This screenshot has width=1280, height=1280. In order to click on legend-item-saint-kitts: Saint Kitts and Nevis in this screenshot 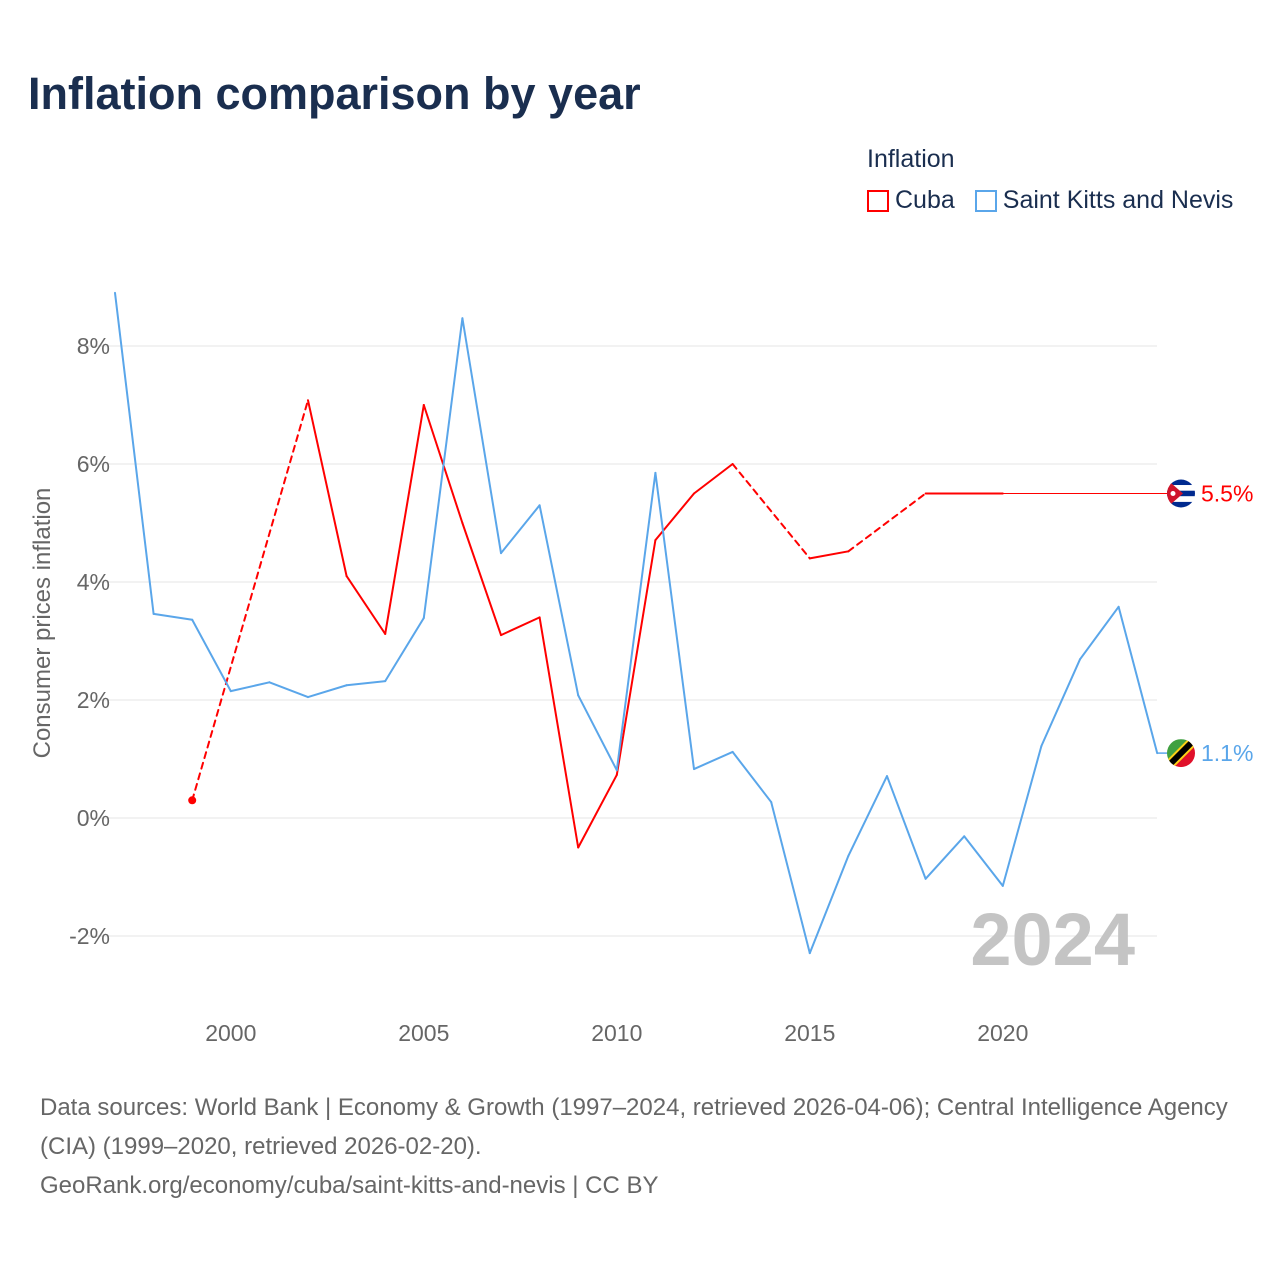, I will do `click(1104, 200)`.